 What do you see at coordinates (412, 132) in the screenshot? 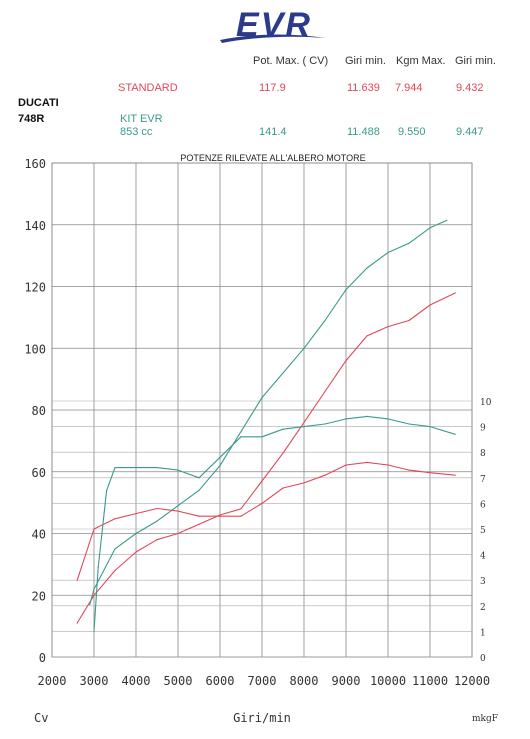
I see `kit-kgm-max: 9.550` at bounding box center [412, 132].